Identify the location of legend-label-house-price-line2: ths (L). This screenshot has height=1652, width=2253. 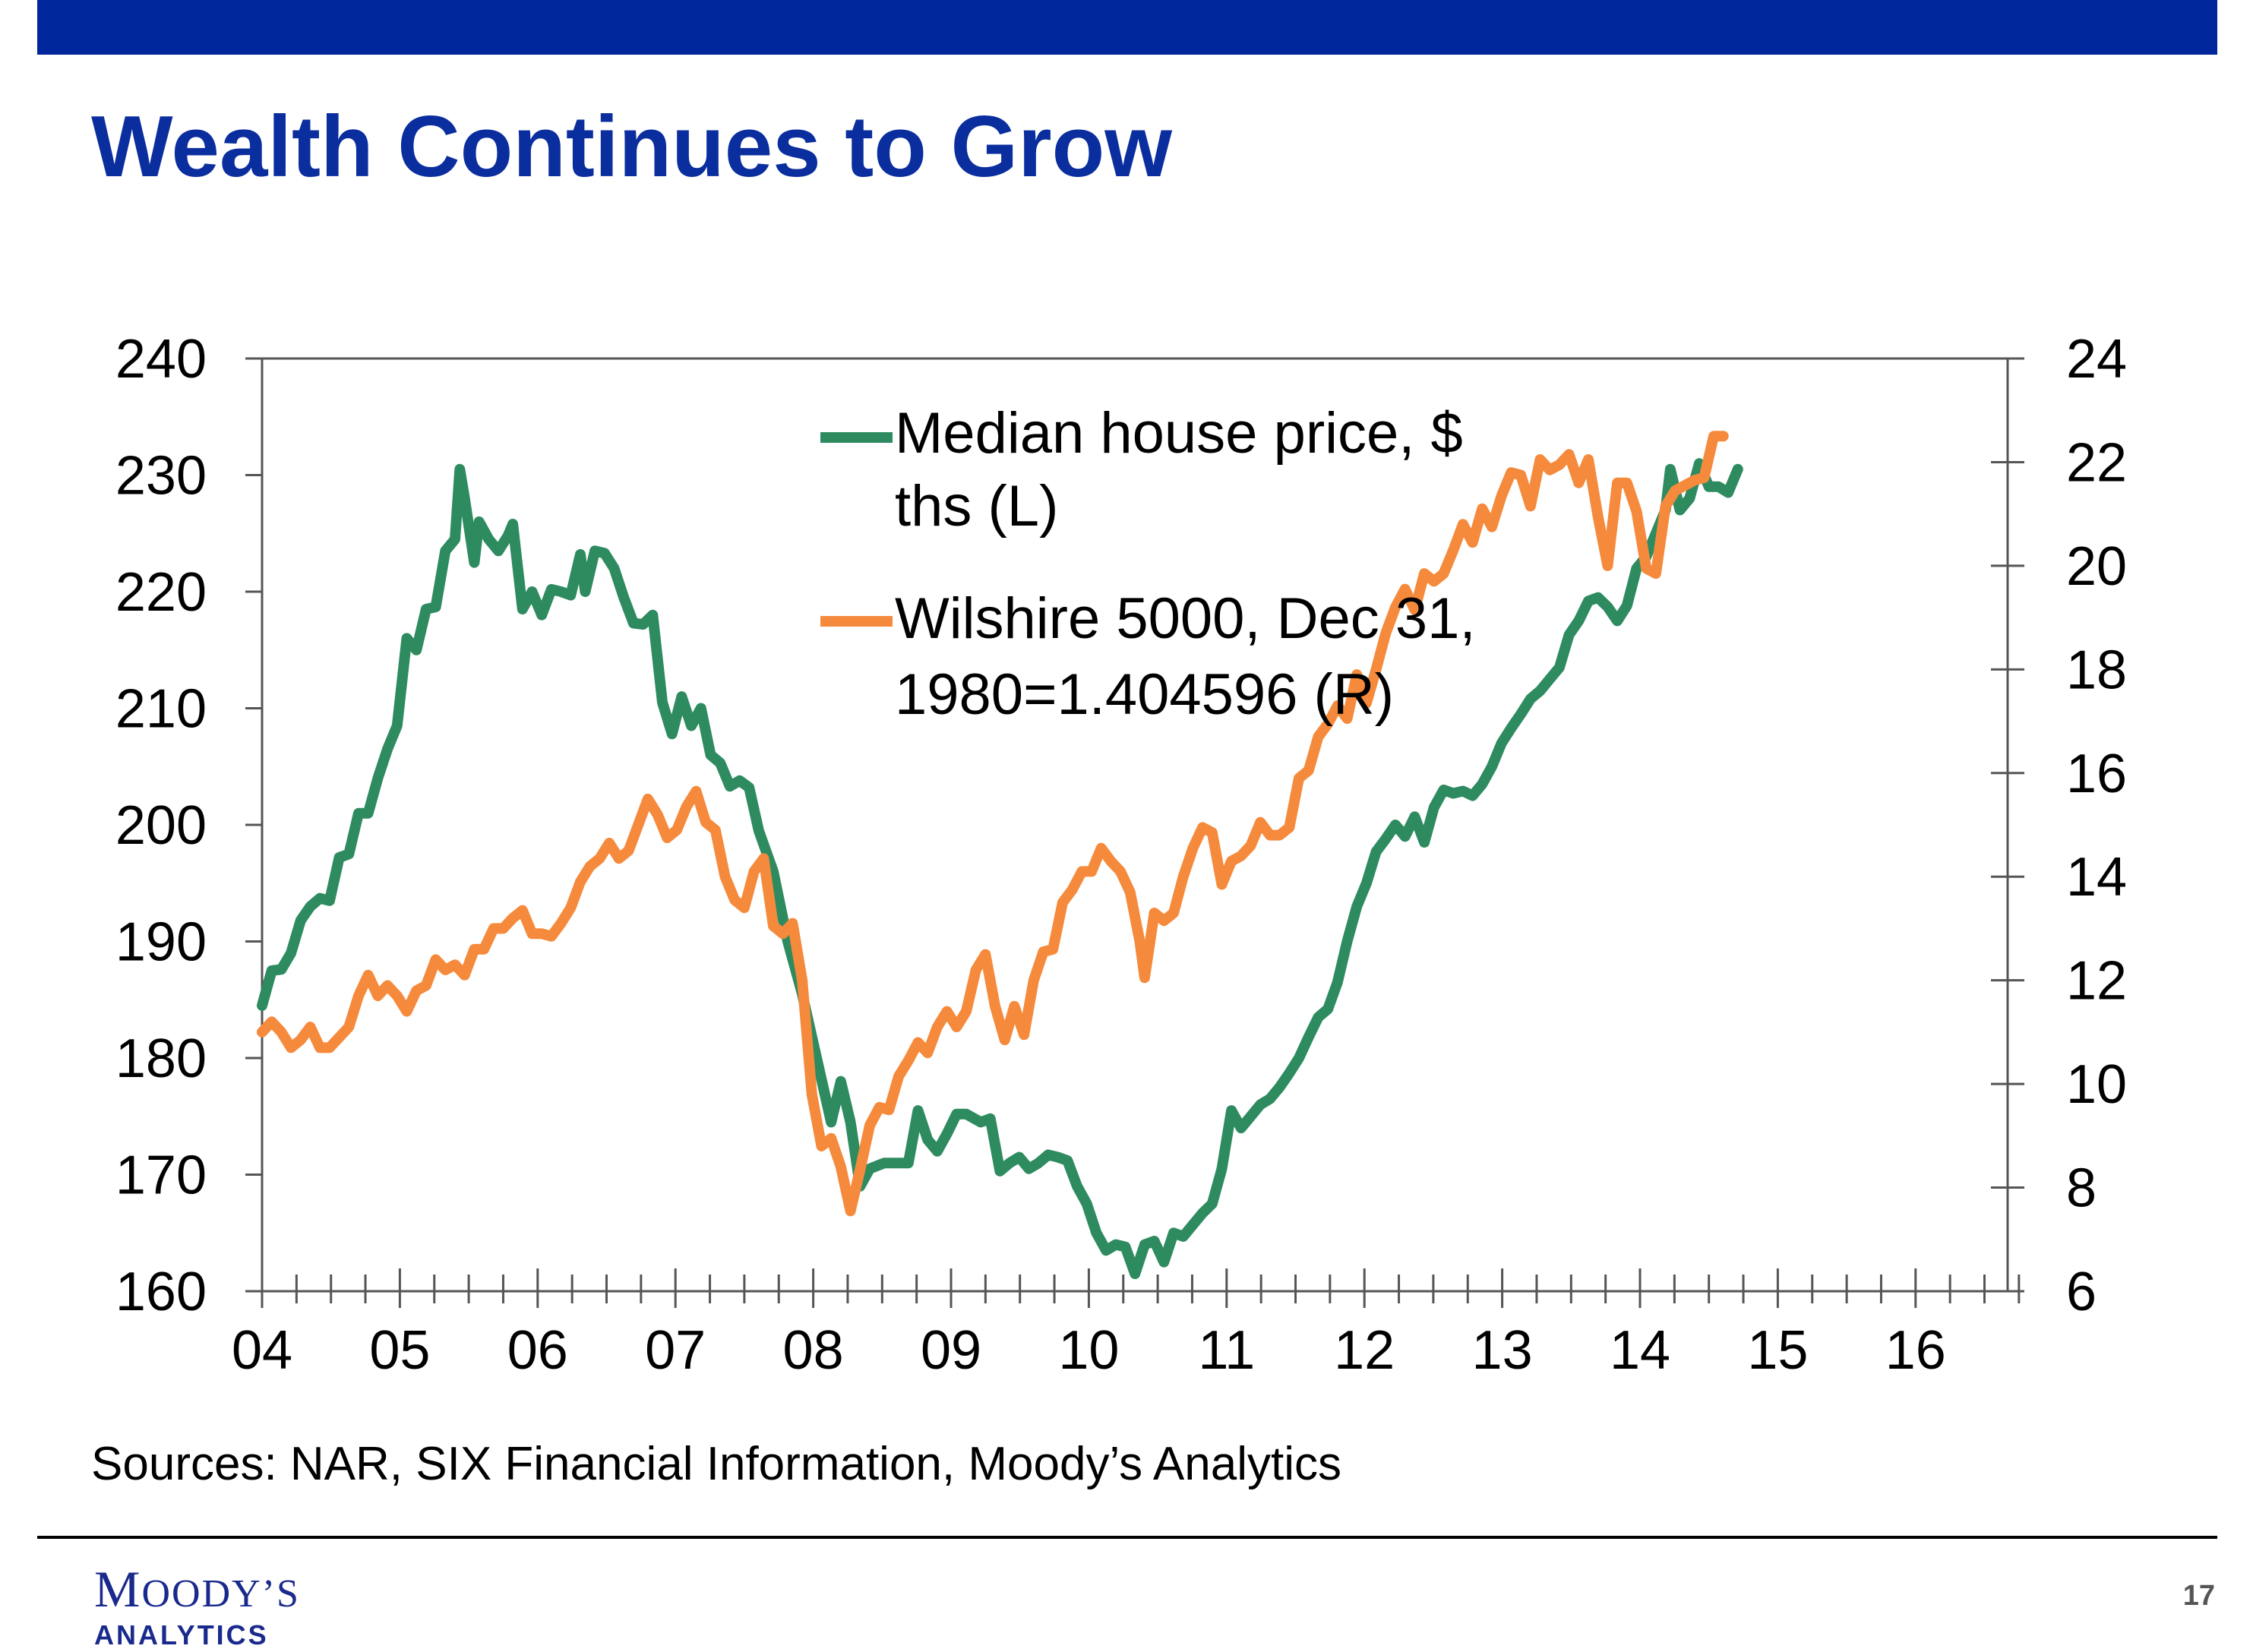
(976, 506).